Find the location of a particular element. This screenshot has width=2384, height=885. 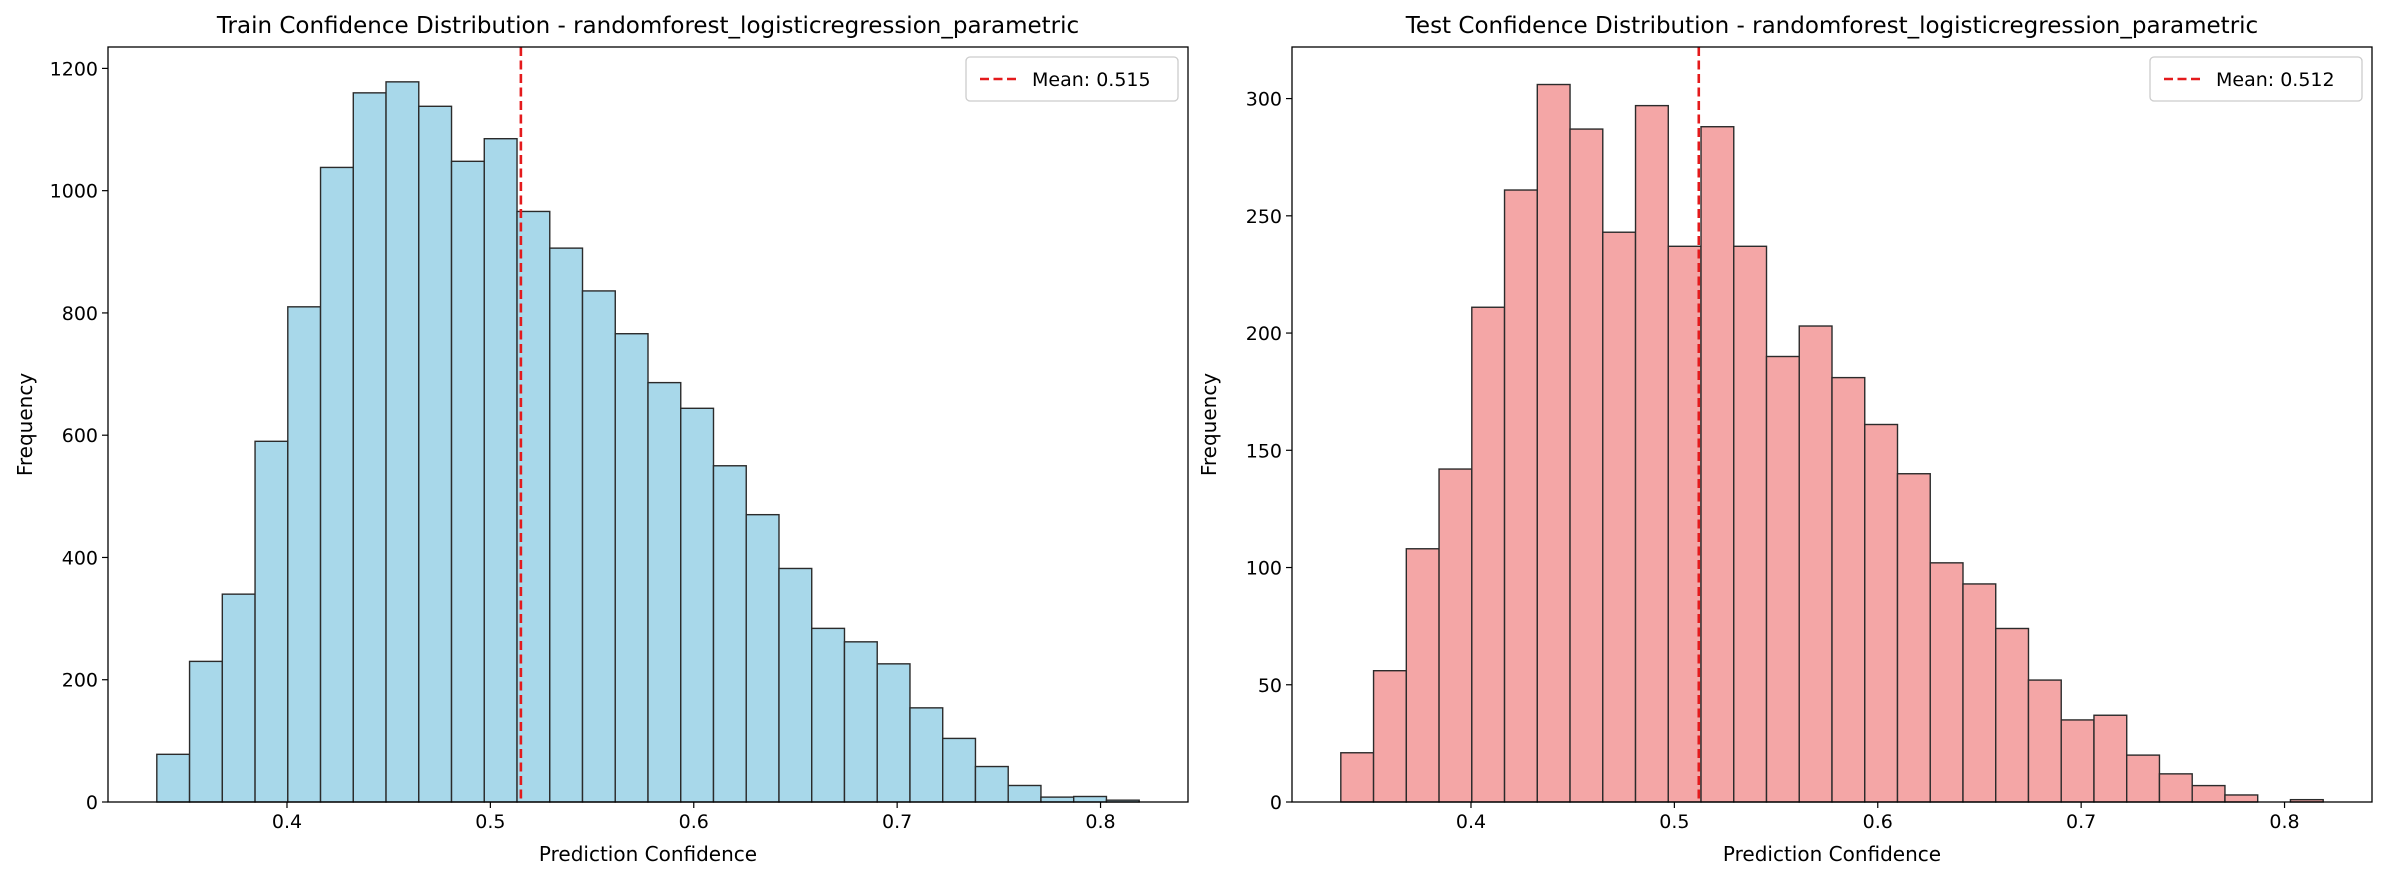

y-tick-label: 100 is located at coordinates (1264, 569).